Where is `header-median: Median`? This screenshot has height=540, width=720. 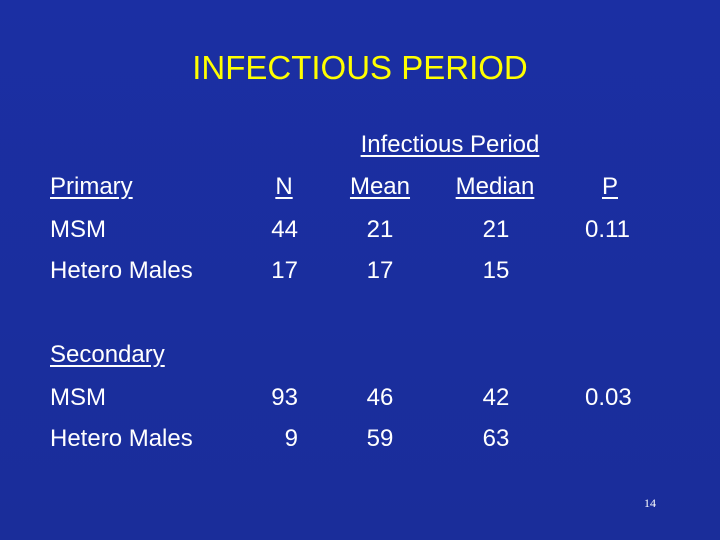 header-median: Median is located at coordinates (495, 186).